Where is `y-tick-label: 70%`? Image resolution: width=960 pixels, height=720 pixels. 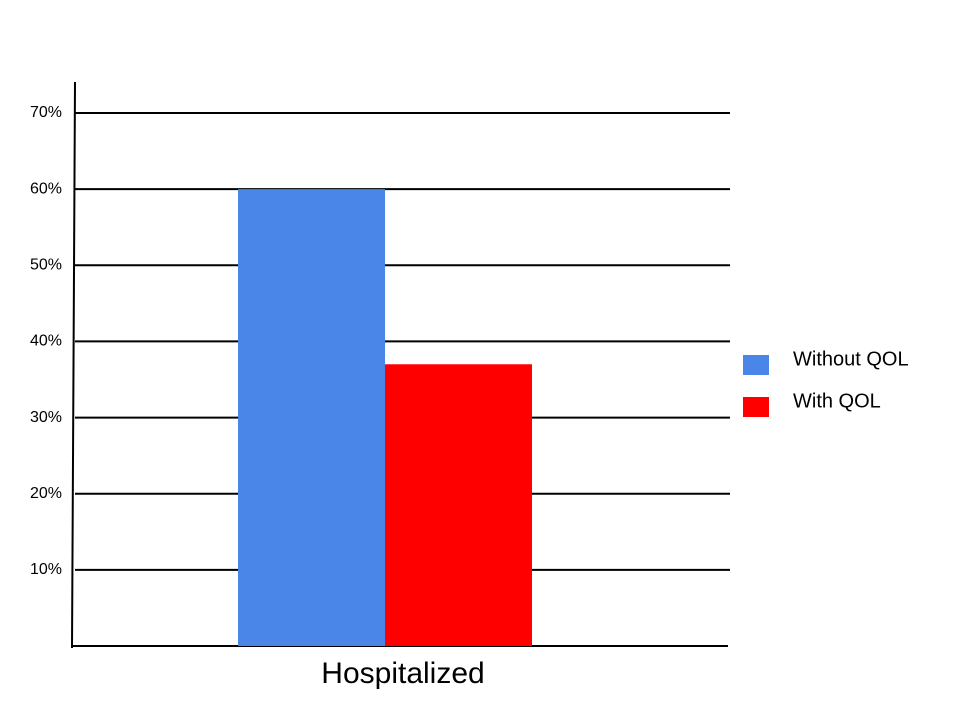
y-tick-label: 70% is located at coordinates (46, 112).